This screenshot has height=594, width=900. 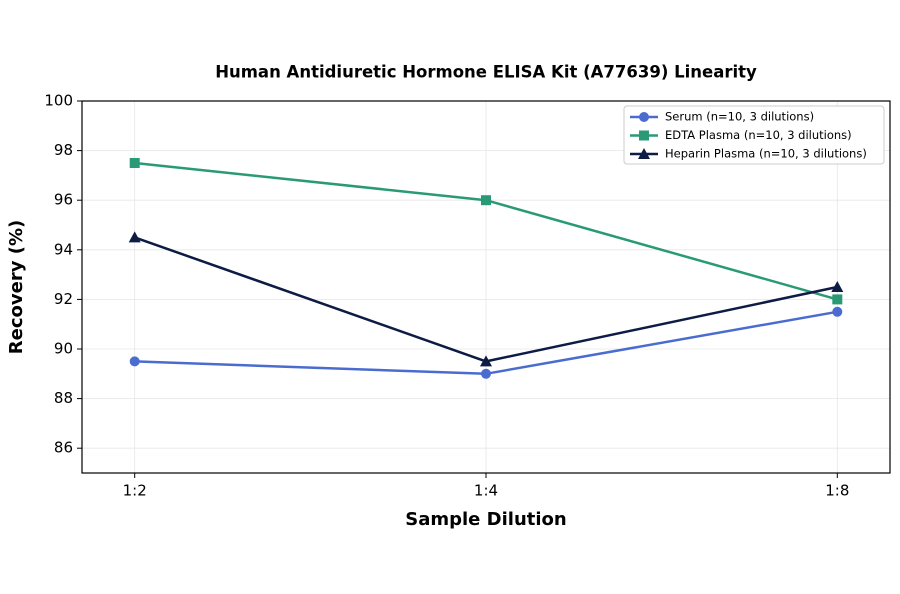 I want to click on x-tick-label: 1:8, so click(x=837, y=491).